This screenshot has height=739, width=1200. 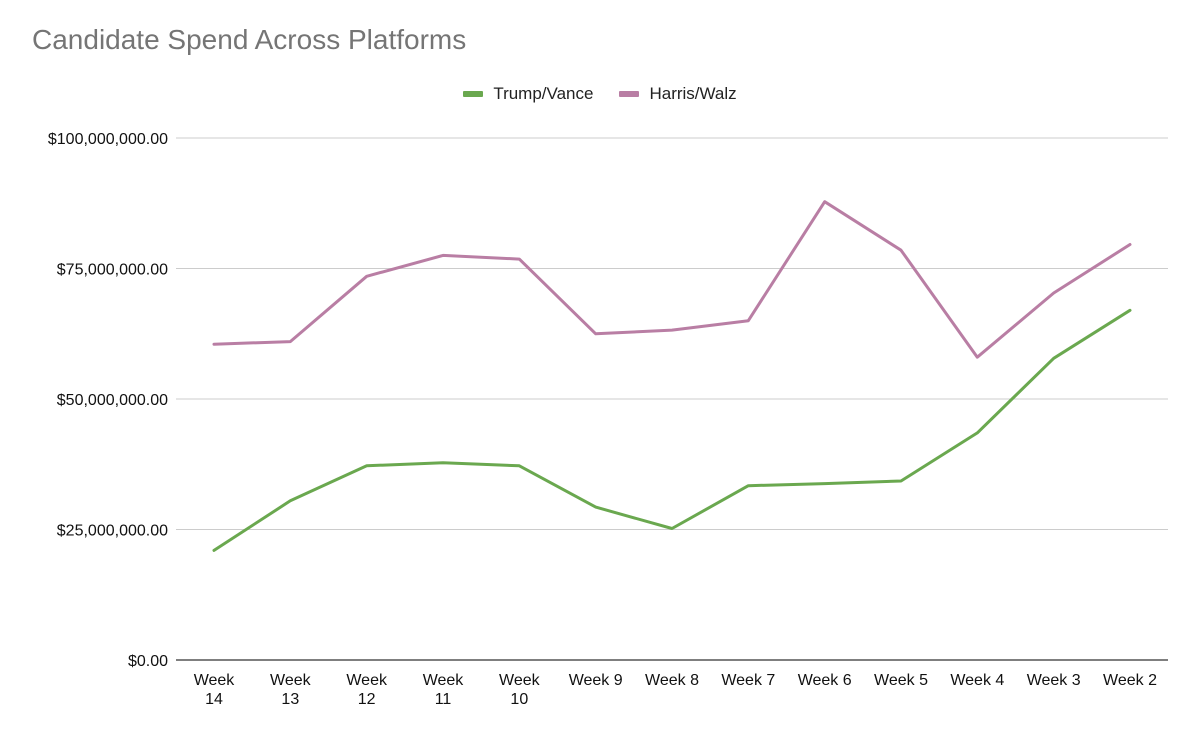 I want to click on x-tick-label: Week 7, so click(x=748, y=680).